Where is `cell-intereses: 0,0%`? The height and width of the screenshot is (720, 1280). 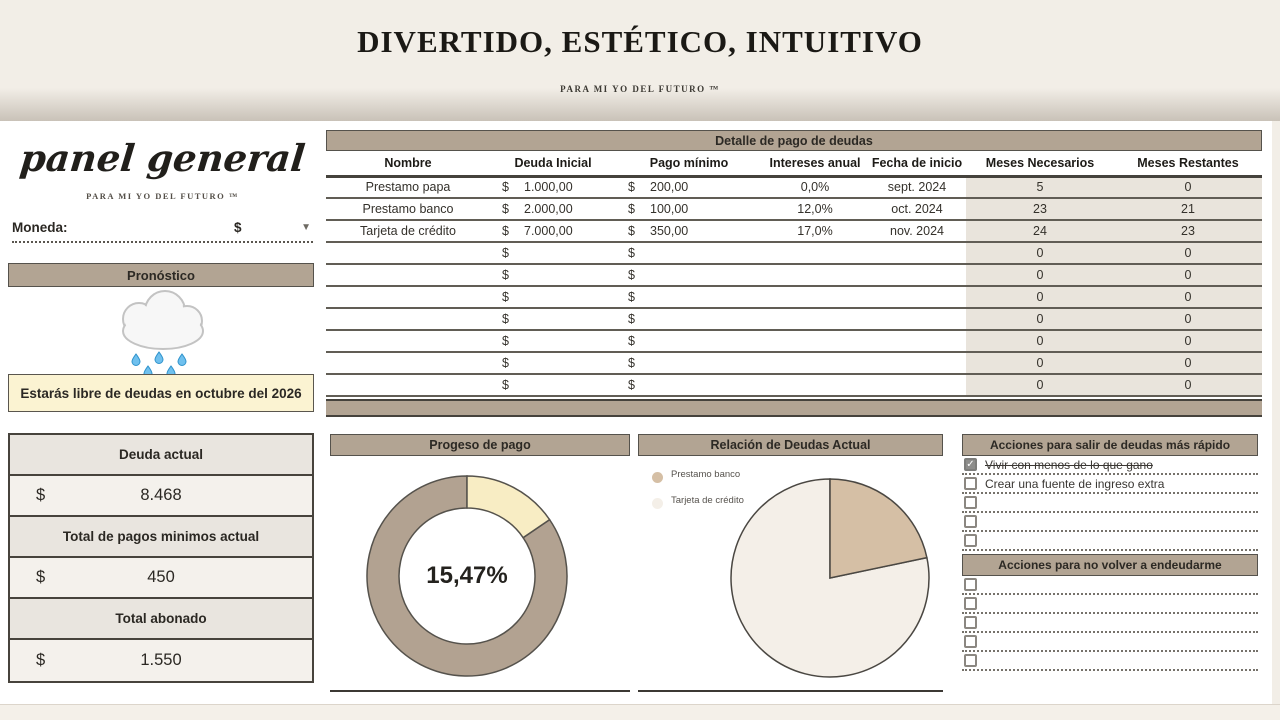 cell-intereses: 0,0% is located at coordinates (815, 187).